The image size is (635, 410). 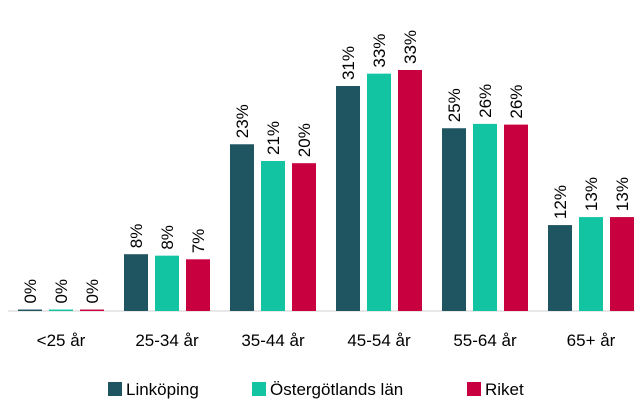 What do you see at coordinates (504, 389) in the screenshot?
I see `legend-label: Riket` at bounding box center [504, 389].